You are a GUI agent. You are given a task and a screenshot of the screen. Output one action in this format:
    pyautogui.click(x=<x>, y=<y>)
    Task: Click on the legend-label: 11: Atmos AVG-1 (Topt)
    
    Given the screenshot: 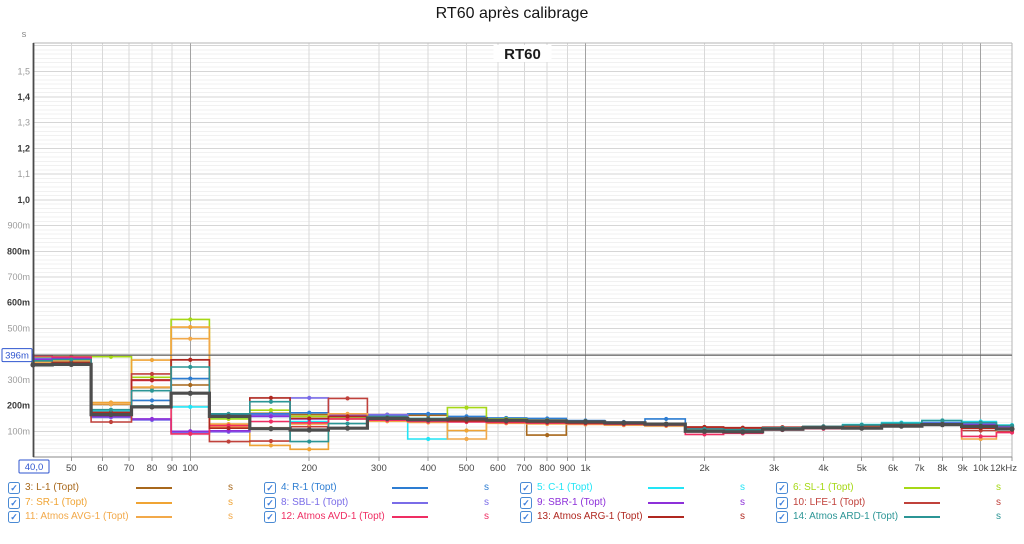 What is the action you would take?
    pyautogui.click(x=77, y=517)
    